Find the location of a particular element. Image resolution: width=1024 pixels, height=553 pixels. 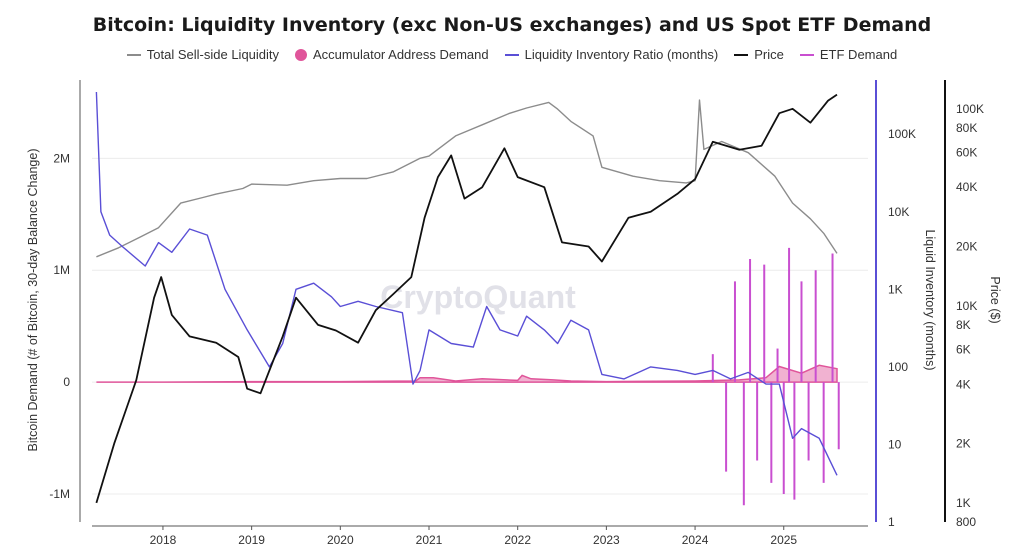

inner-right-tick-label: 1 is located at coordinates (891, 522).